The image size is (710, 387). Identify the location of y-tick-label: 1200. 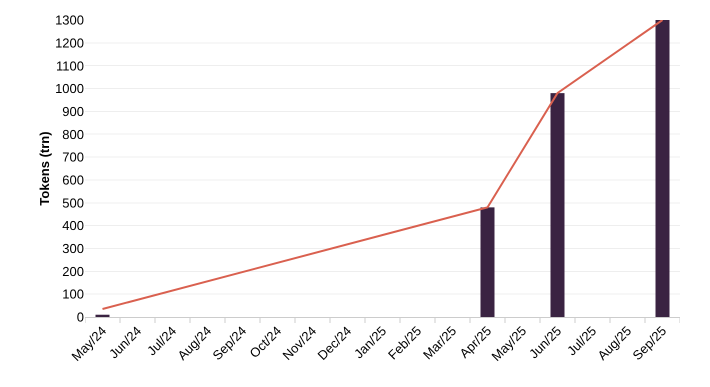
(69, 42).